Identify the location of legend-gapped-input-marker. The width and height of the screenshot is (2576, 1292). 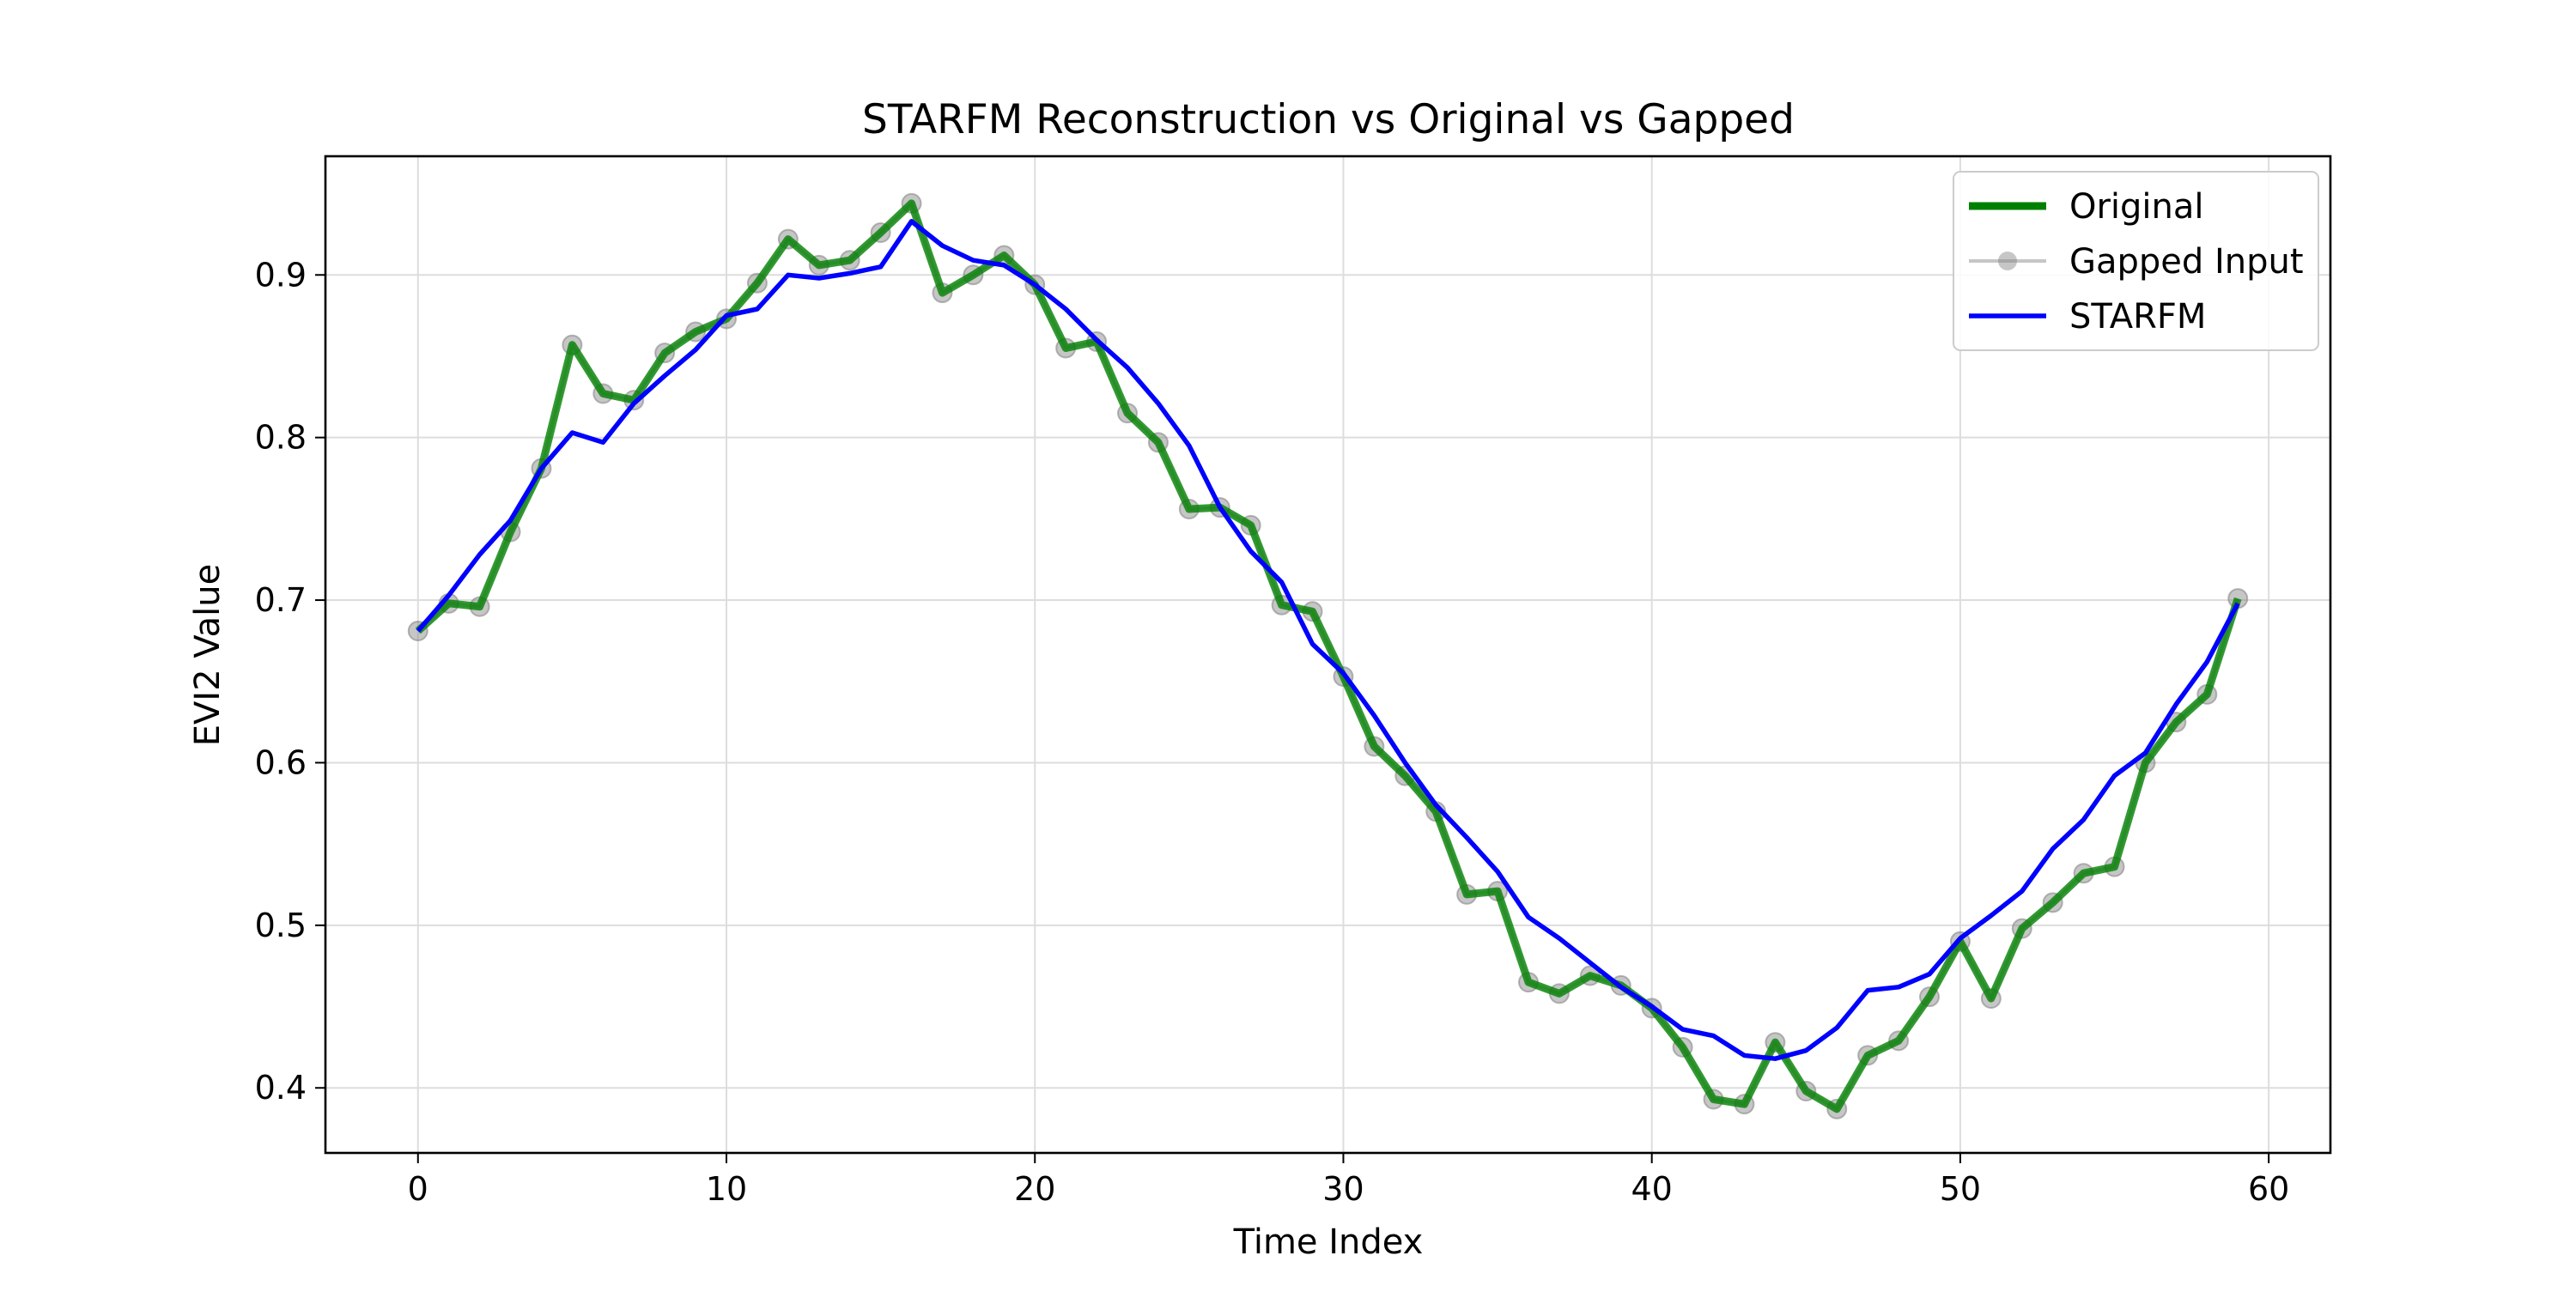
(2007, 261).